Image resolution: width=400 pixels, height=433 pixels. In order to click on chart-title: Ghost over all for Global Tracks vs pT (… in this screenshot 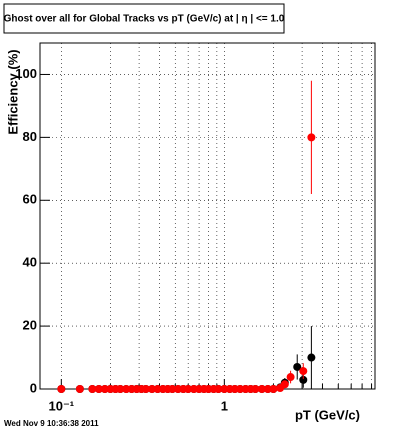, I will do `click(144, 19)`.